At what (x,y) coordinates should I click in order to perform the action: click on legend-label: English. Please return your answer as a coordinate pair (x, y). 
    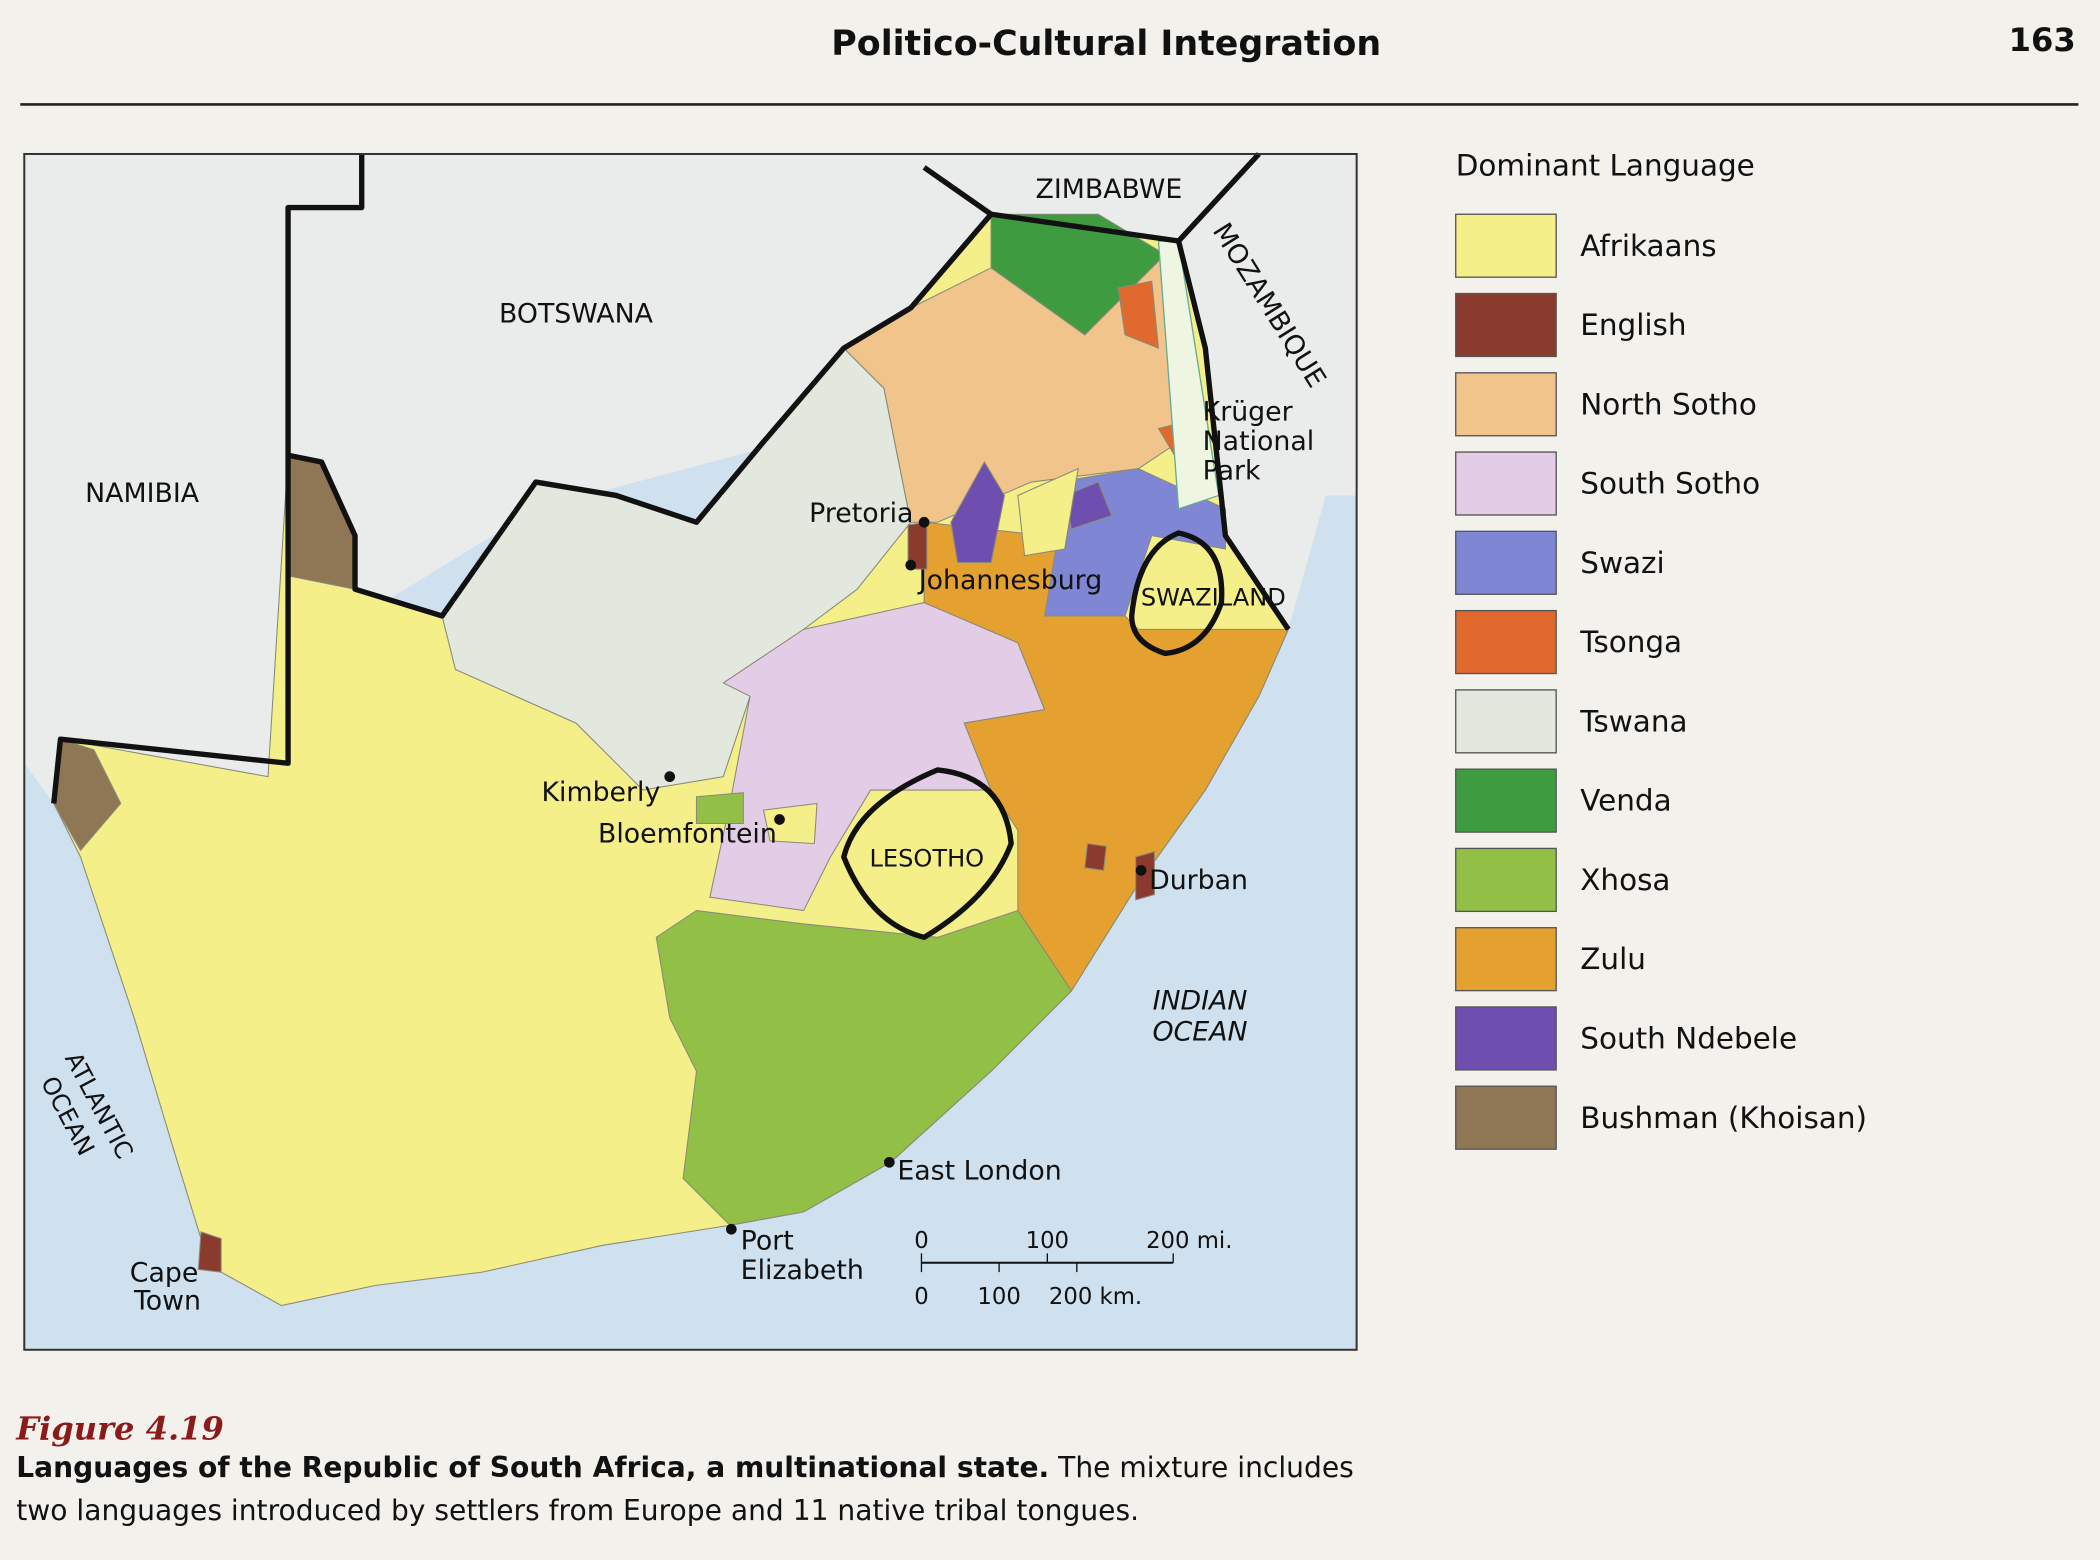
    Looking at the image, I should click on (1633, 325).